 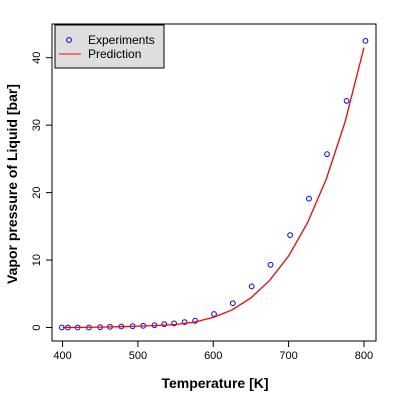 What do you see at coordinates (69, 40) in the screenshot?
I see `legend-experiments-marker` at bounding box center [69, 40].